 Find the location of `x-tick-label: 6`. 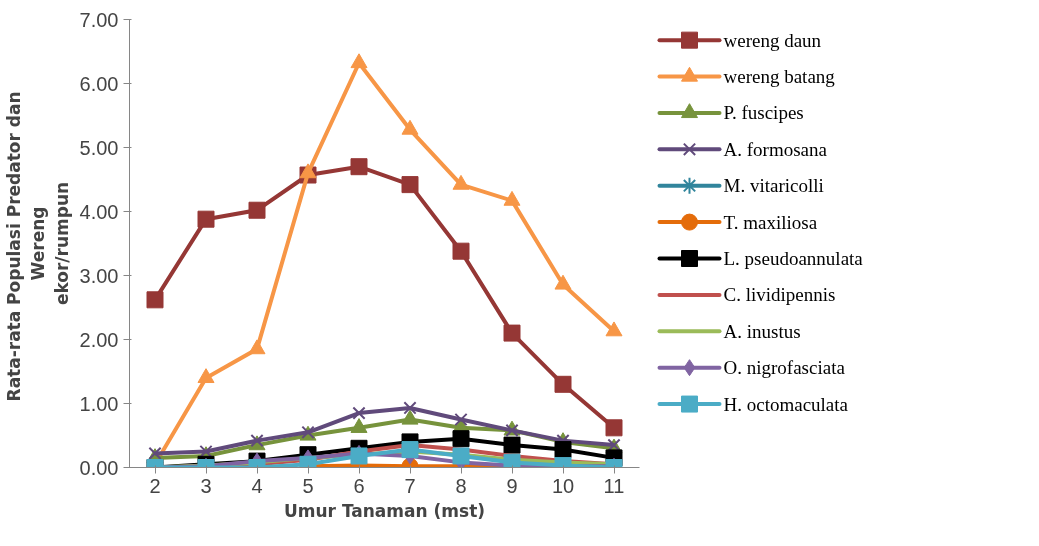

x-tick-label: 6 is located at coordinates (359, 485).